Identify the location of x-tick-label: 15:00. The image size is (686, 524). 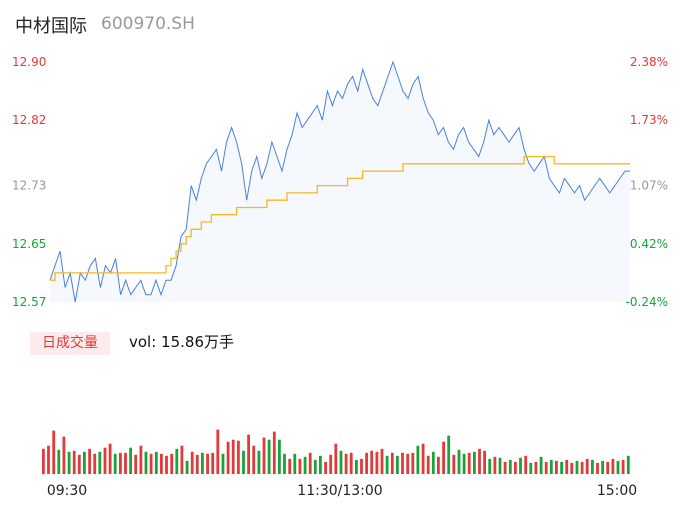
(617, 491).